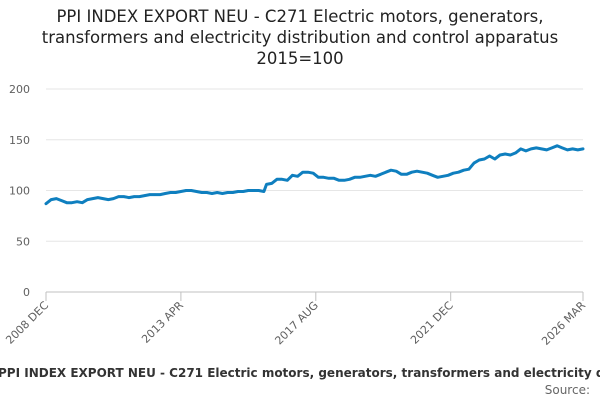 Image resolution: width=600 pixels, height=400 pixels. I want to click on x-tick-label: 2008 DEC, so click(27, 323).